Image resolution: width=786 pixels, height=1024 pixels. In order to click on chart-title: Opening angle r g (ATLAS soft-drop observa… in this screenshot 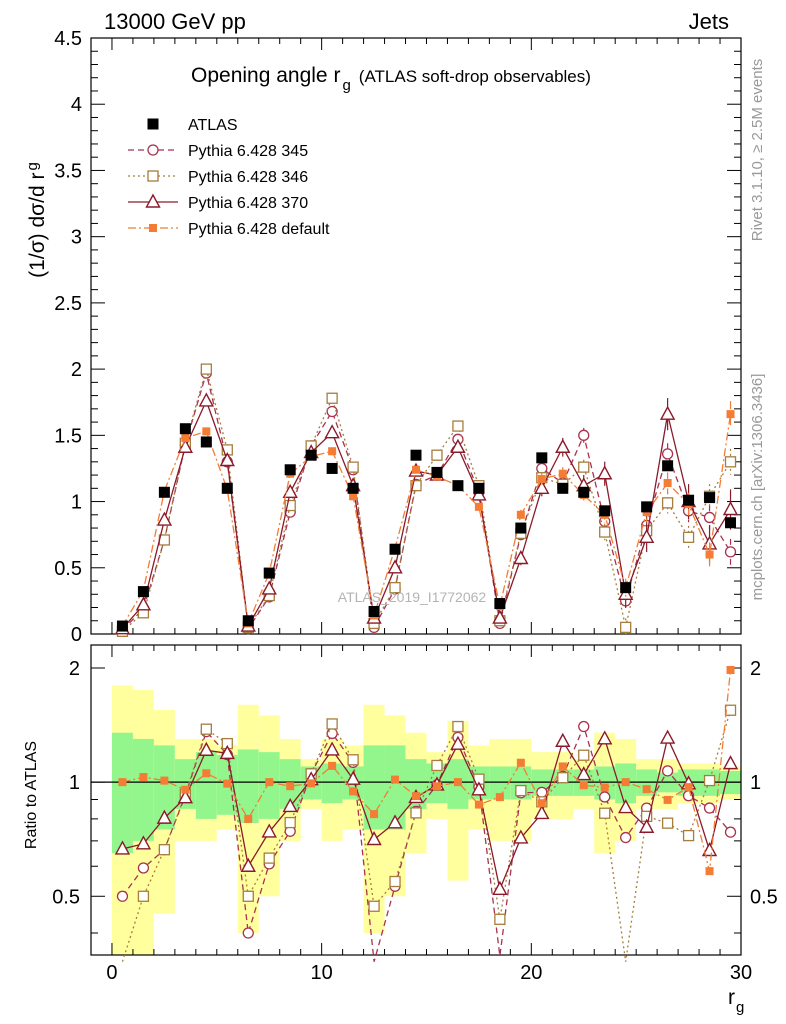, I will do `click(391, 79)`.